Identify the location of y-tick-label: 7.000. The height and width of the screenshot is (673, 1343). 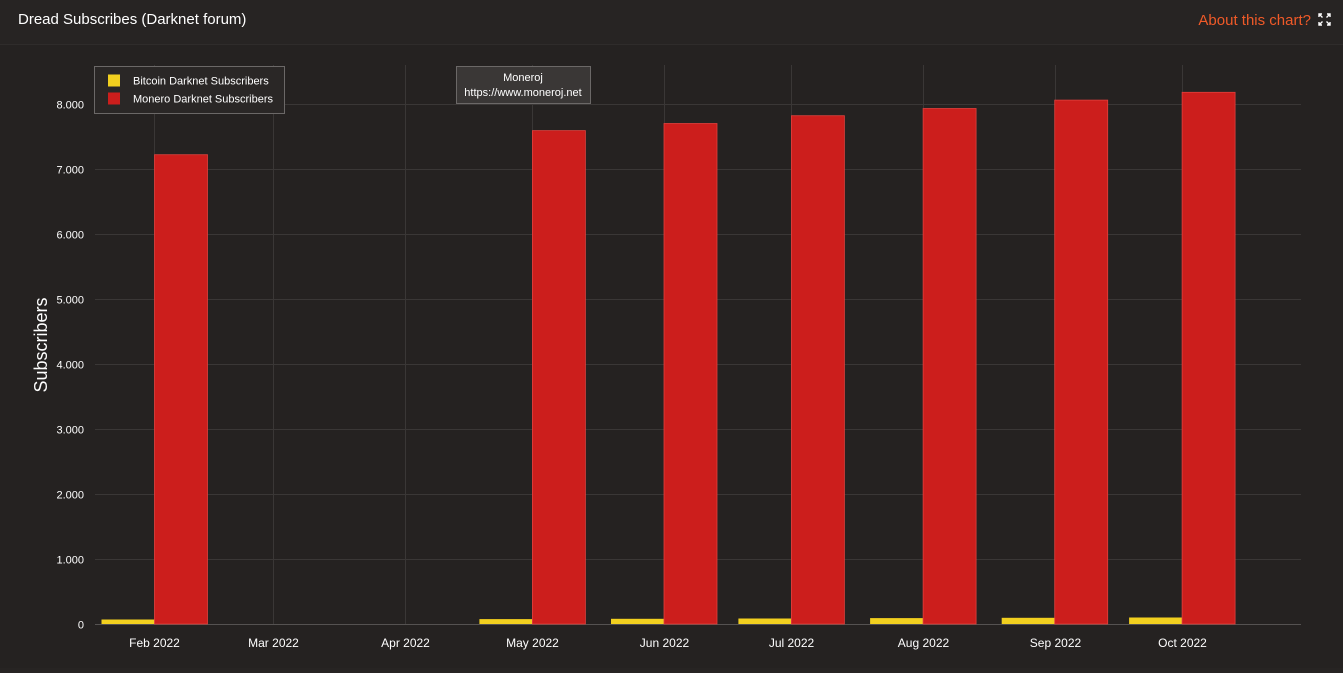
(70, 171).